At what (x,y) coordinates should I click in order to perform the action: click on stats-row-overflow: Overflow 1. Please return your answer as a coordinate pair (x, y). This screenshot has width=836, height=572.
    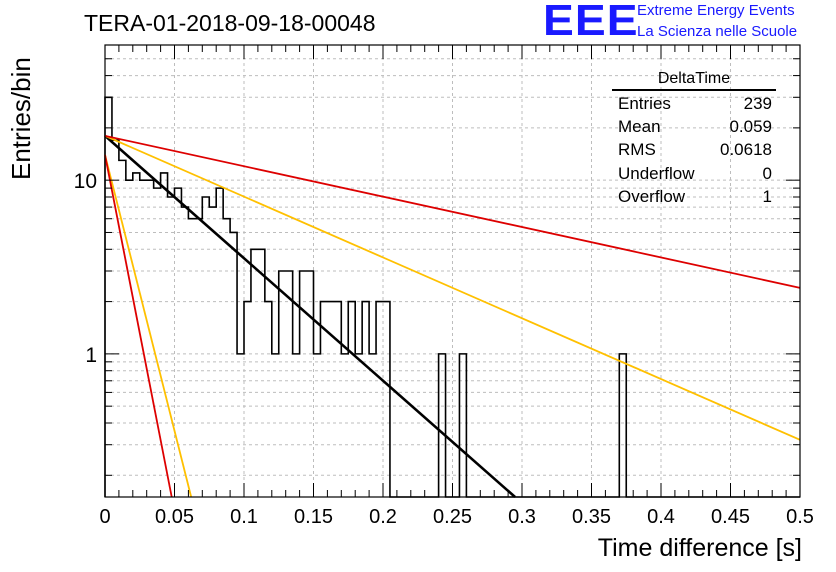
    Looking at the image, I should click on (694, 196).